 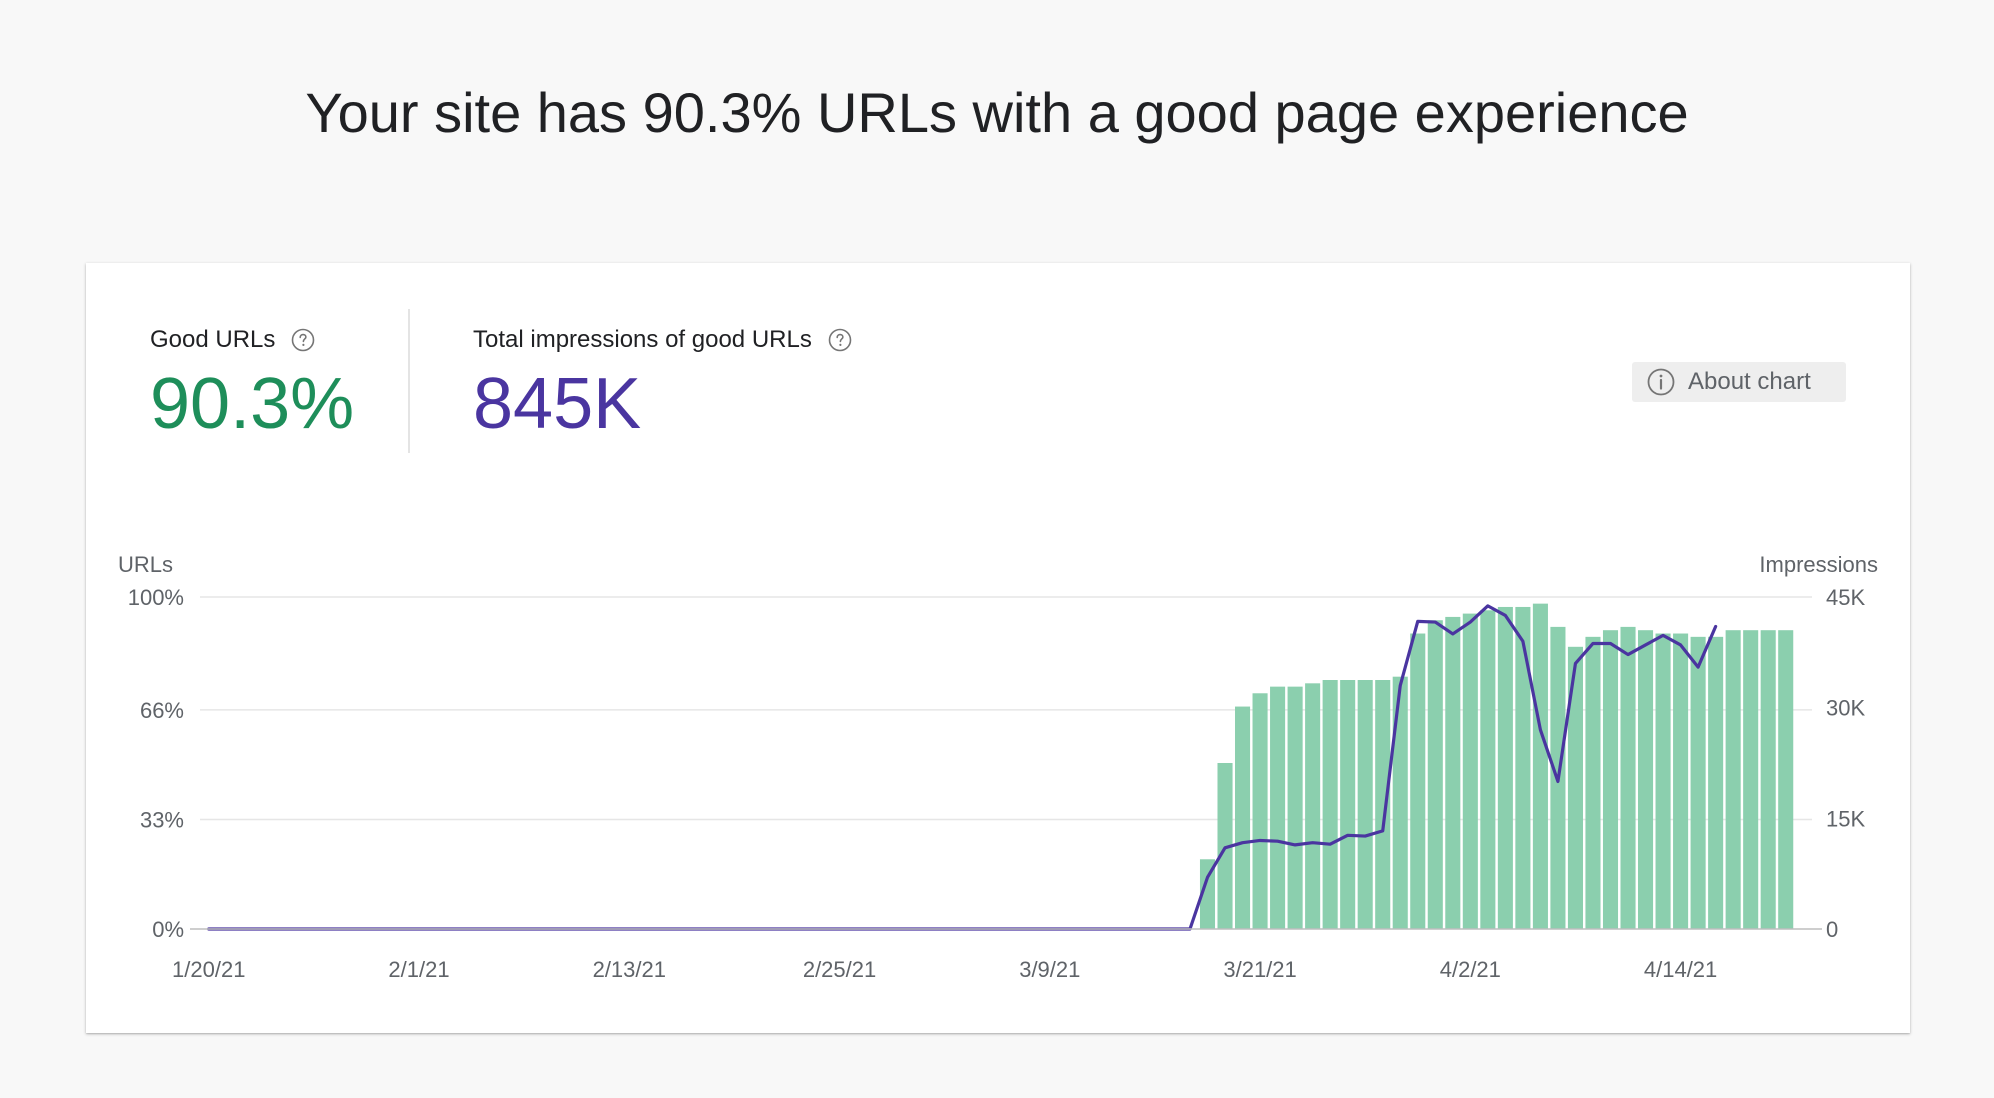 I want to click on good-urls-metric: Good URLs 90.3%, so click(x=252, y=386).